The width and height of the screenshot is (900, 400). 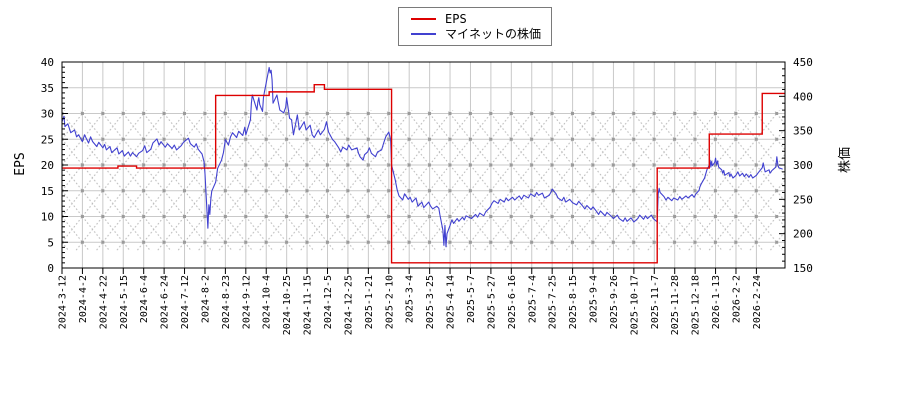 I want to click on svg-text: 2024-5-15, so click(x=124, y=302).